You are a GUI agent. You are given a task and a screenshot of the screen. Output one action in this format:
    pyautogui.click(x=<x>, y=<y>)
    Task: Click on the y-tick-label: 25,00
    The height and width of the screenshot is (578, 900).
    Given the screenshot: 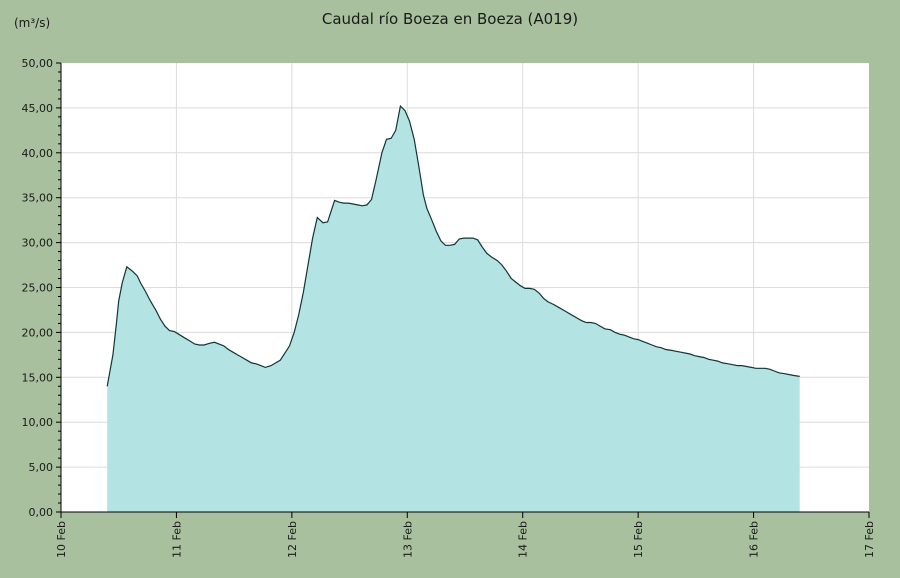 What is the action you would take?
    pyautogui.click(x=38, y=288)
    